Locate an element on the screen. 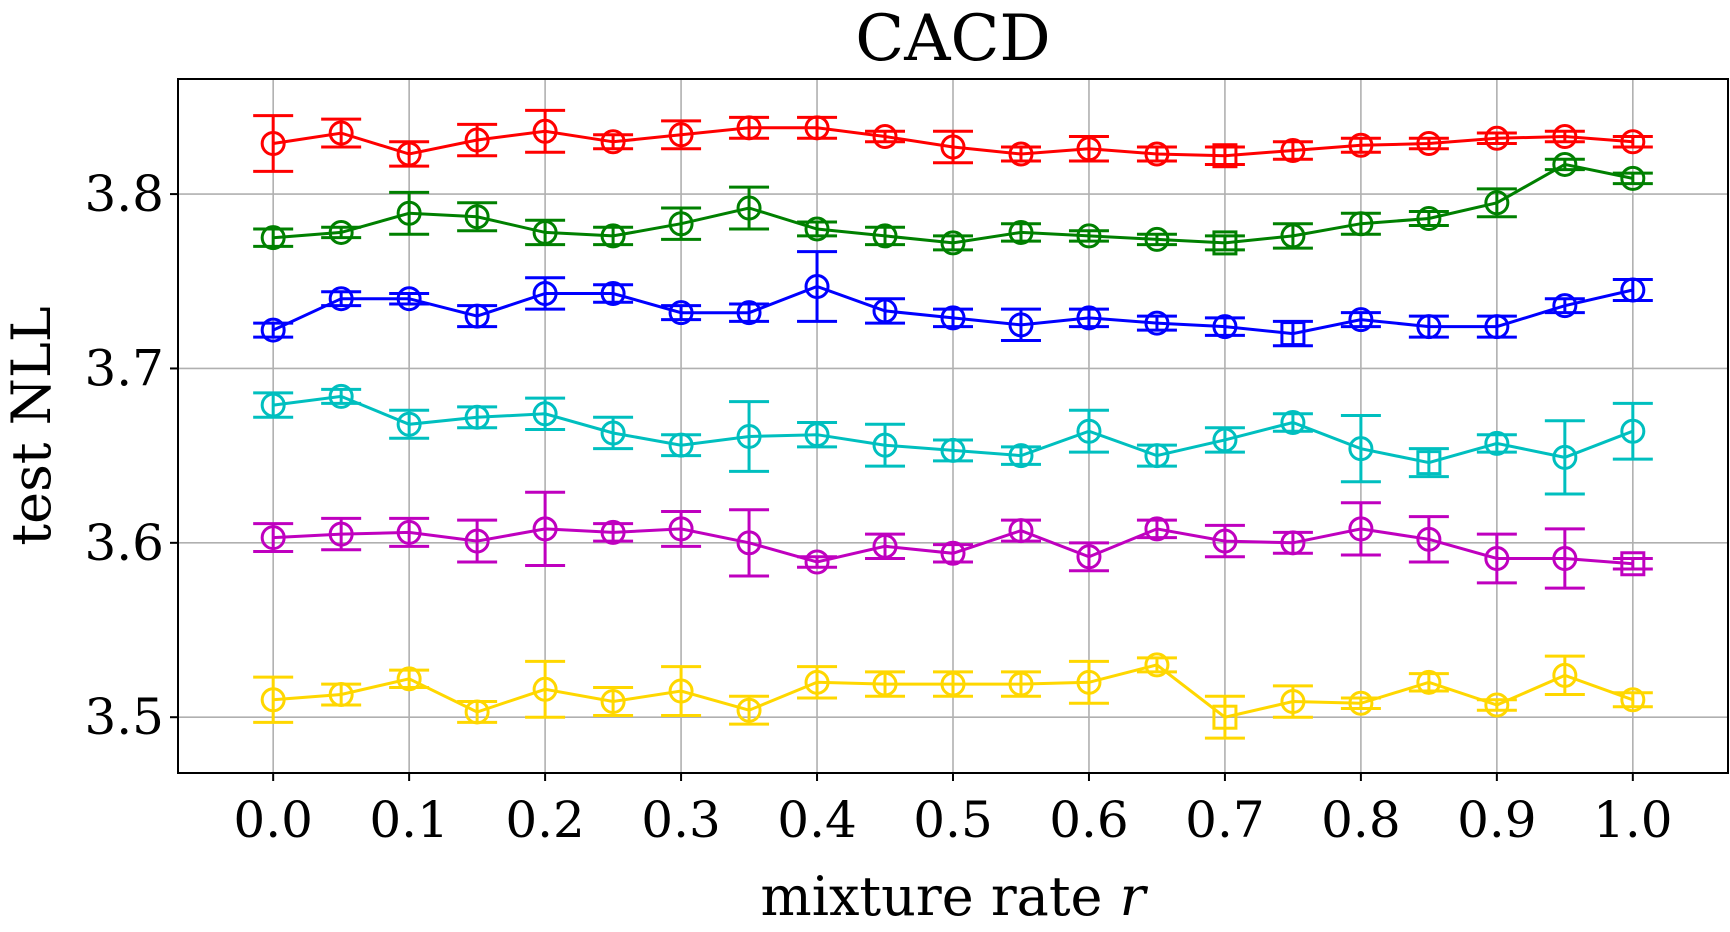 This screenshot has width=1730, height=932. series-red is located at coordinates (953, 140).